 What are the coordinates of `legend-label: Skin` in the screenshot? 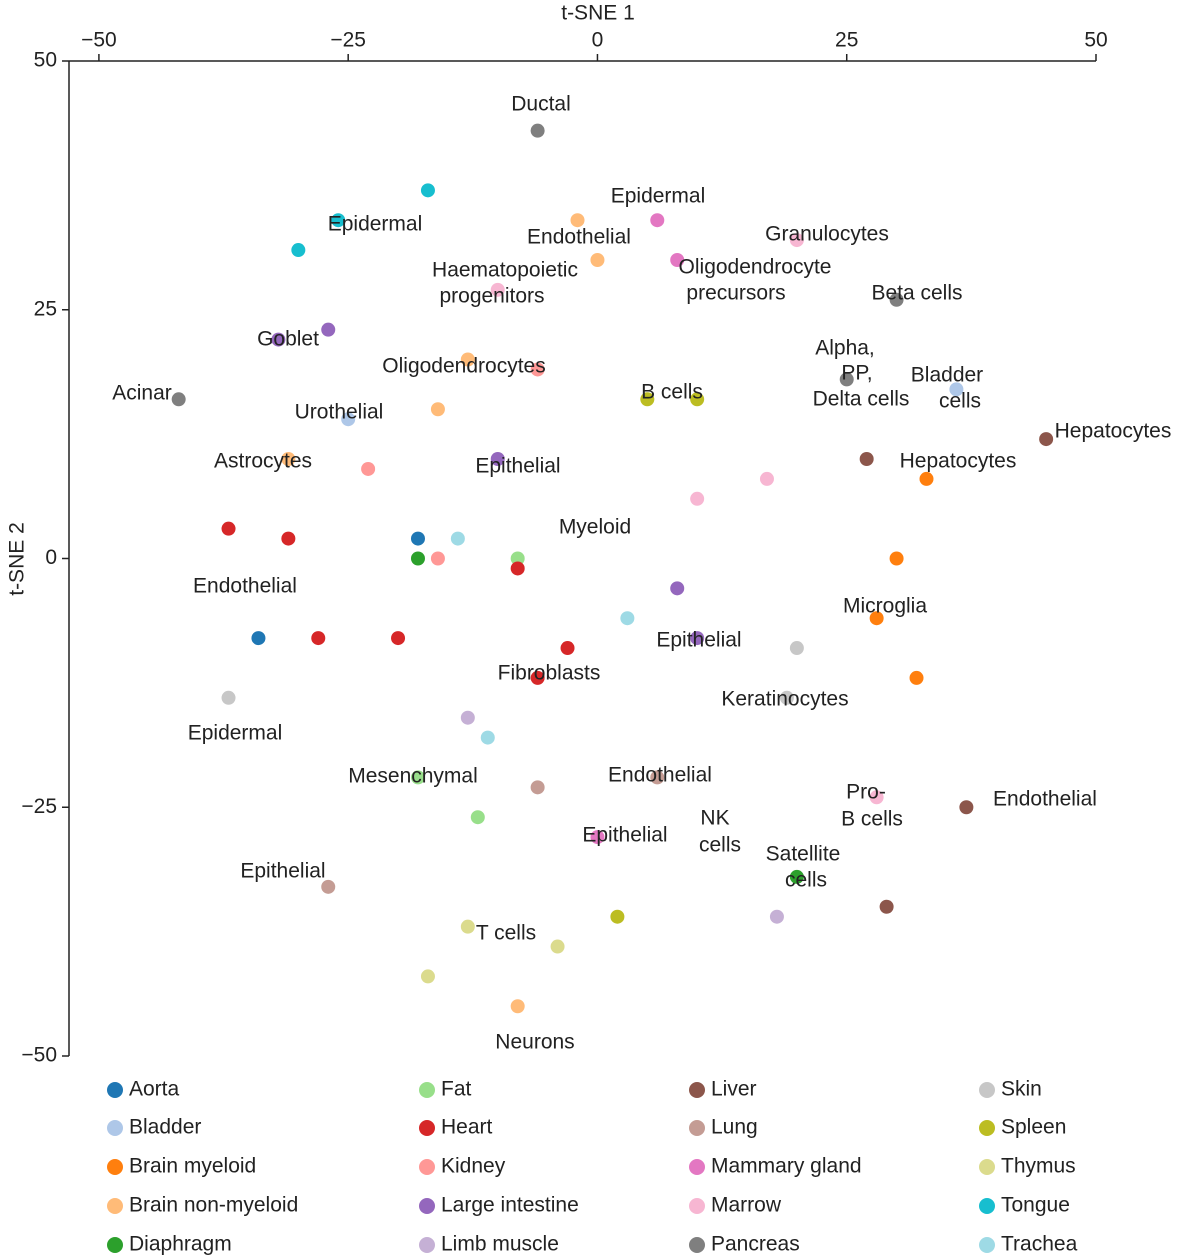 It's located at (1021, 1089).